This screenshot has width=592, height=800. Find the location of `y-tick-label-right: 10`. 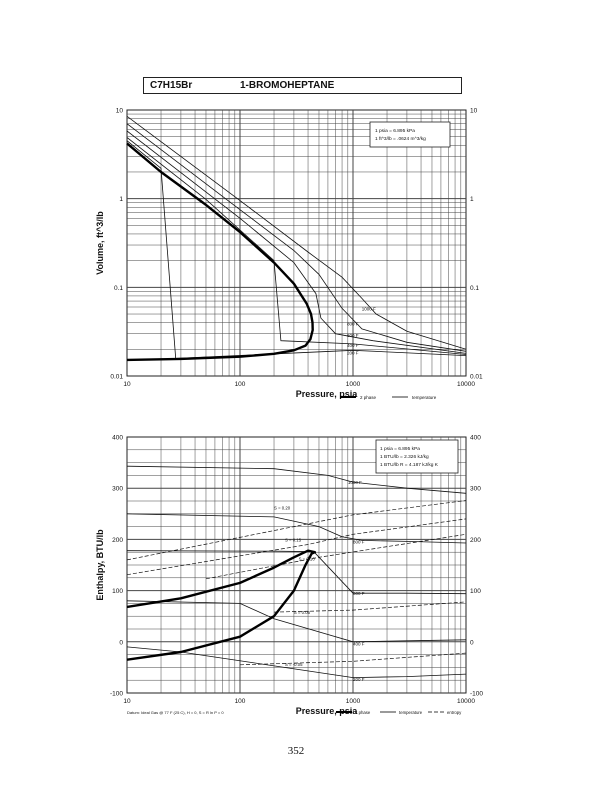

y-tick-label-right: 10 is located at coordinates (474, 111).